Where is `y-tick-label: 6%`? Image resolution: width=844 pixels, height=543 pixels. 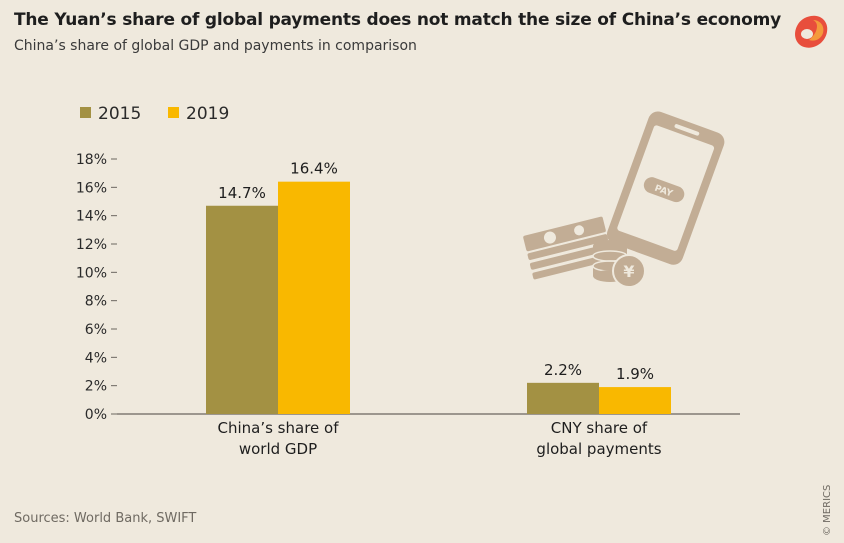 y-tick-label: 6% is located at coordinates (96, 330).